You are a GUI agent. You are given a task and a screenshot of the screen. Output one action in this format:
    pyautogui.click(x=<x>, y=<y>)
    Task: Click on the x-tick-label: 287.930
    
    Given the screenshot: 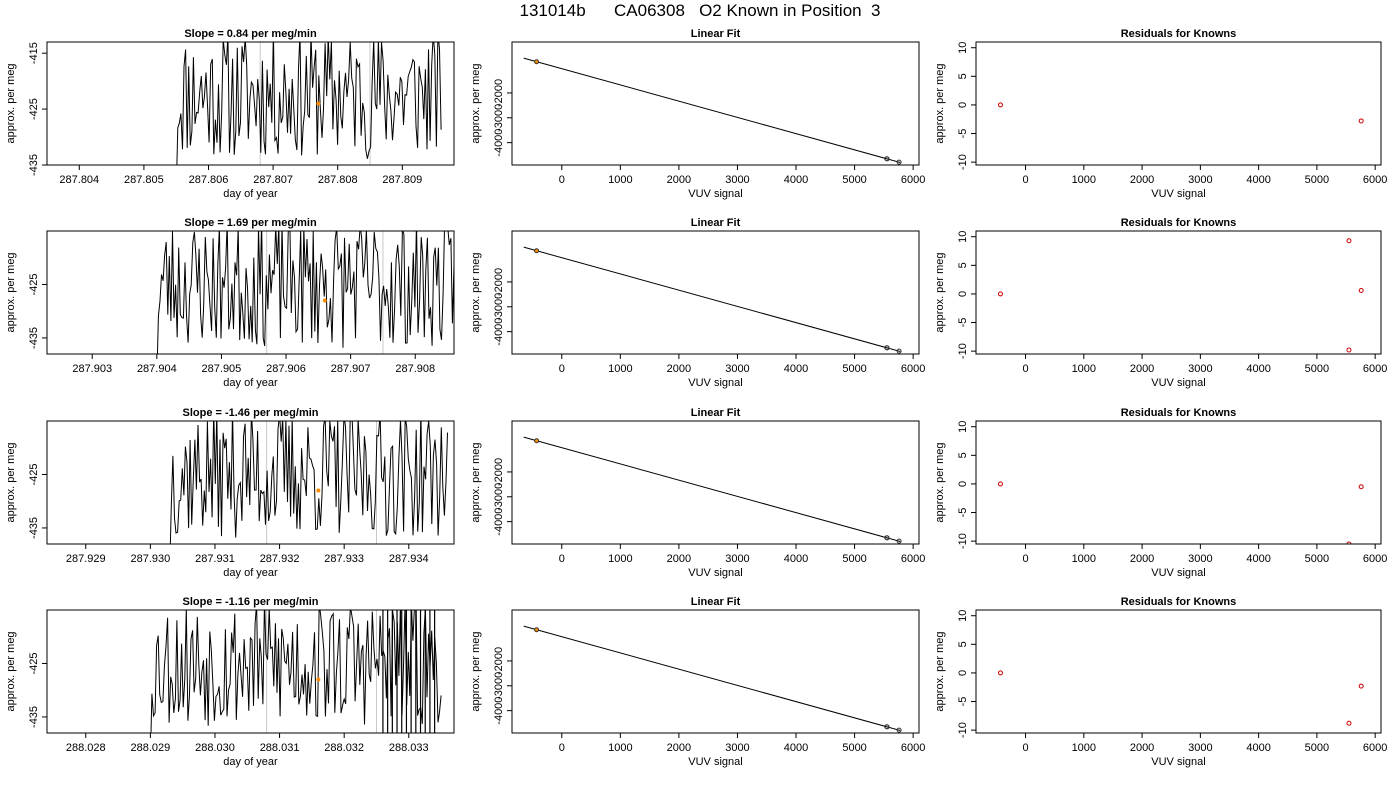 What is the action you would take?
    pyautogui.click(x=150, y=559)
    